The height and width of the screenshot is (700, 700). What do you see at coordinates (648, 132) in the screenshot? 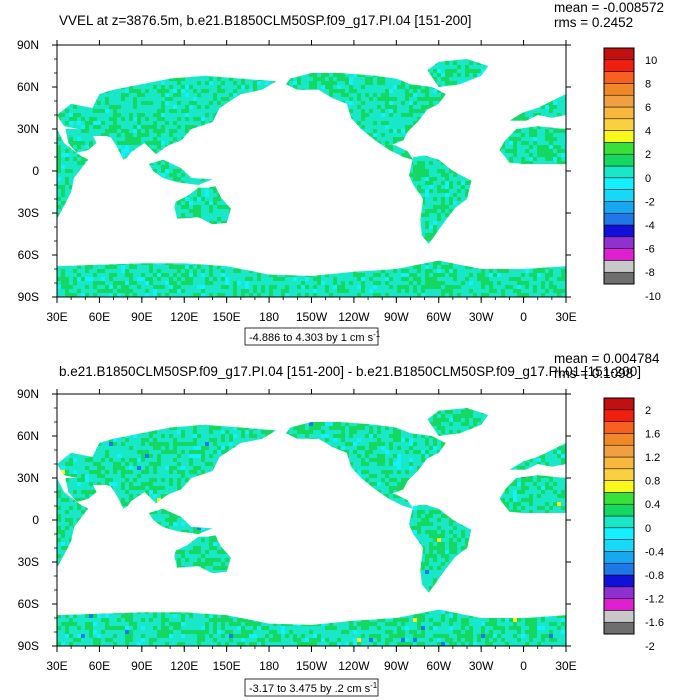
I see `panel-1-colorbar-label: 4` at bounding box center [648, 132].